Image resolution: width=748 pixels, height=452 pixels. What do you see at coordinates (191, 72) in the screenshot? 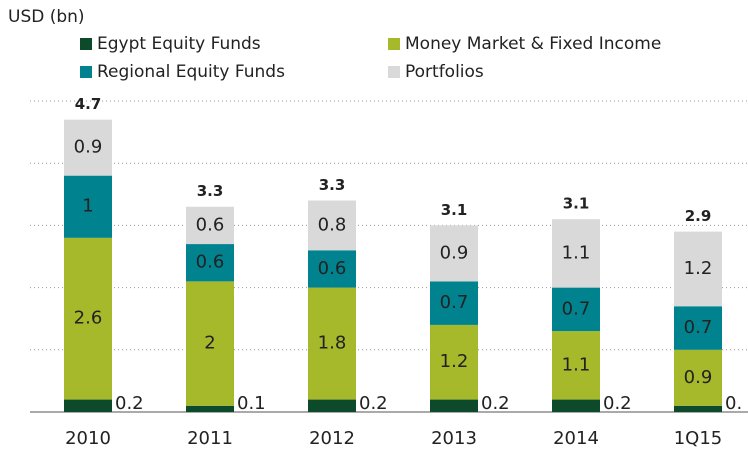
I see `legend-label: Regional Equity Funds` at bounding box center [191, 72].